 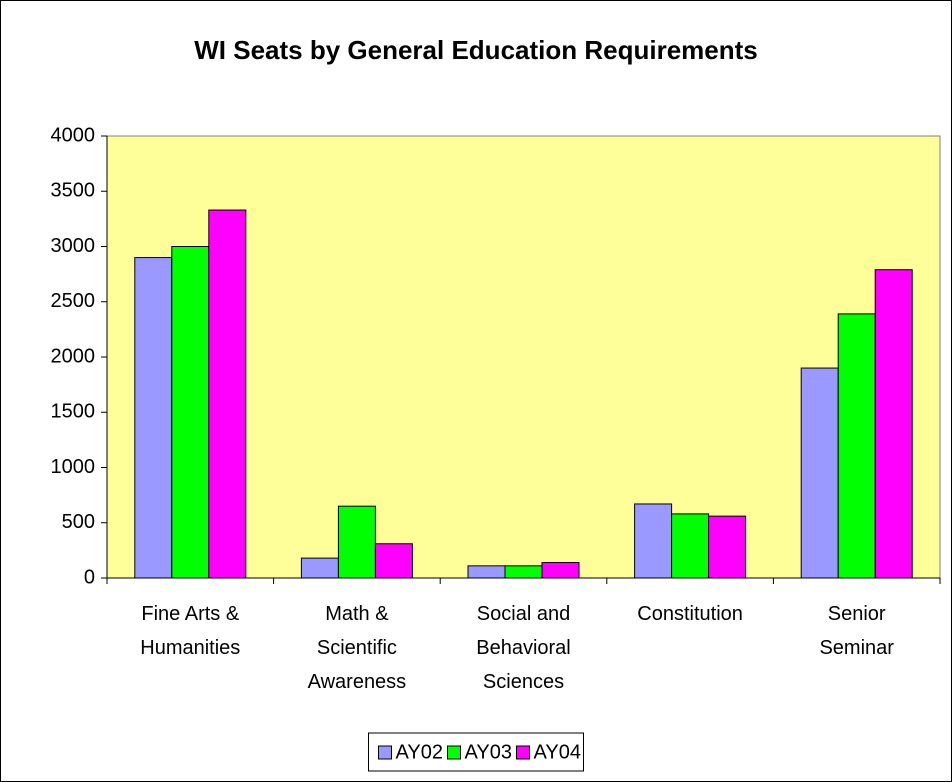 I want to click on x-tick-label: Social and Behavioral Sciences, so click(x=523, y=648).